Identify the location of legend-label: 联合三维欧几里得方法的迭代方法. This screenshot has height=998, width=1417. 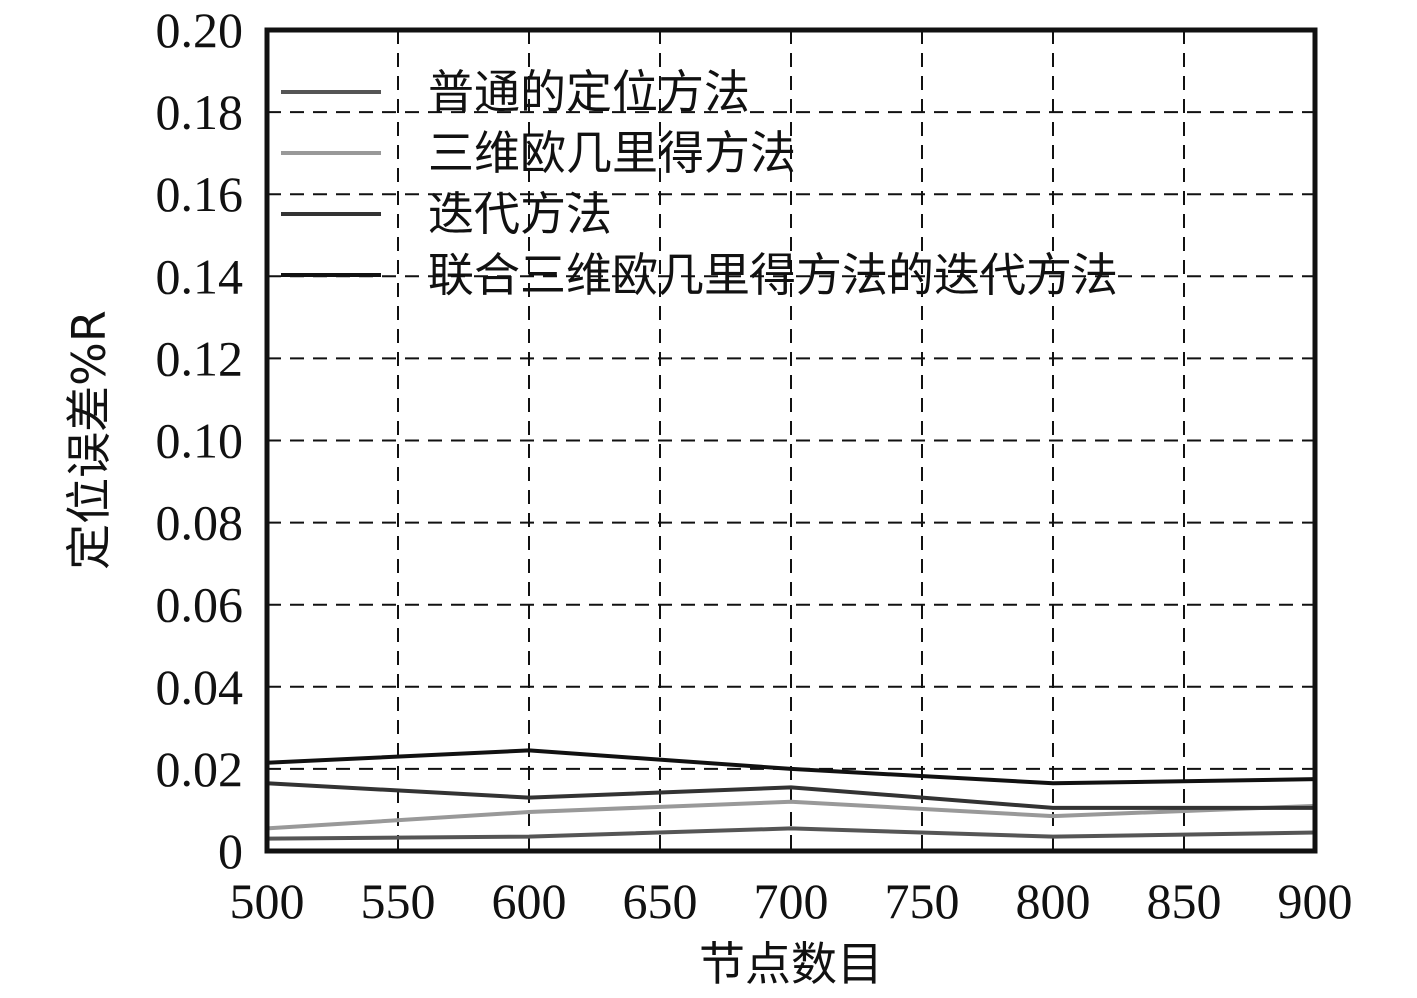
(773, 275).